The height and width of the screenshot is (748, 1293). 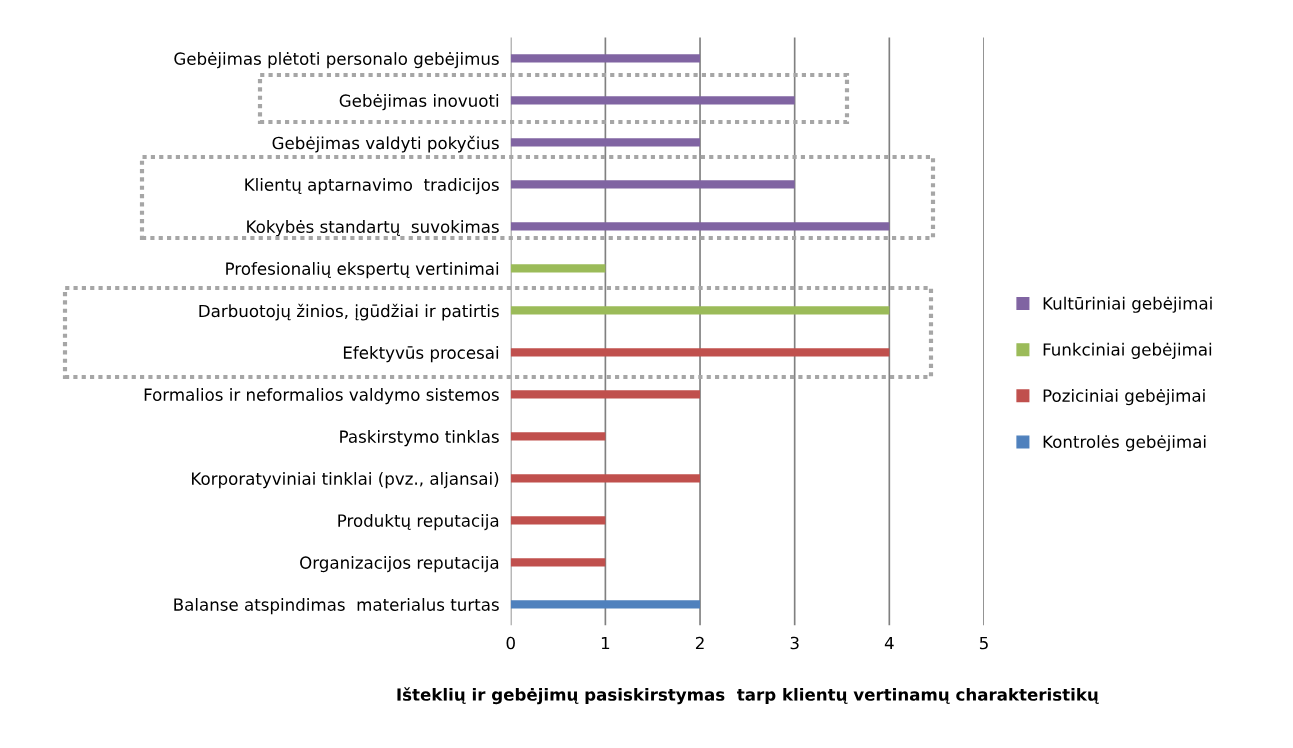 What do you see at coordinates (345, 480) in the screenshot?
I see `y-tick-label: Korporatyviniai tinklai (pvz., aljansai)` at bounding box center [345, 480].